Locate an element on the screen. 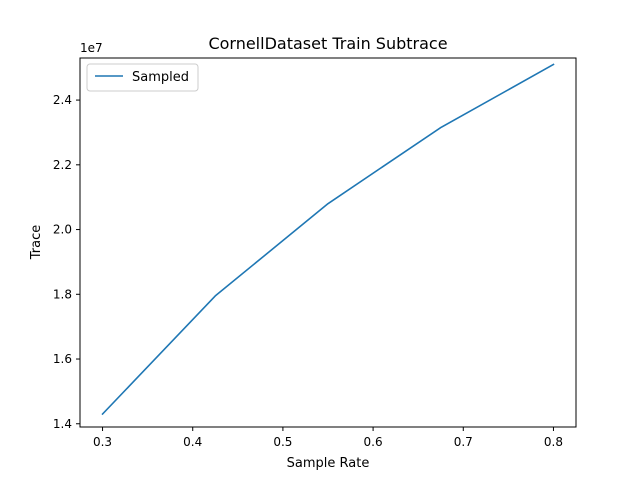 The image size is (640, 484). y-axis-ticks: 1.4 1.6 1.8 2.0 2.2 2.4 is located at coordinates (66, 262).